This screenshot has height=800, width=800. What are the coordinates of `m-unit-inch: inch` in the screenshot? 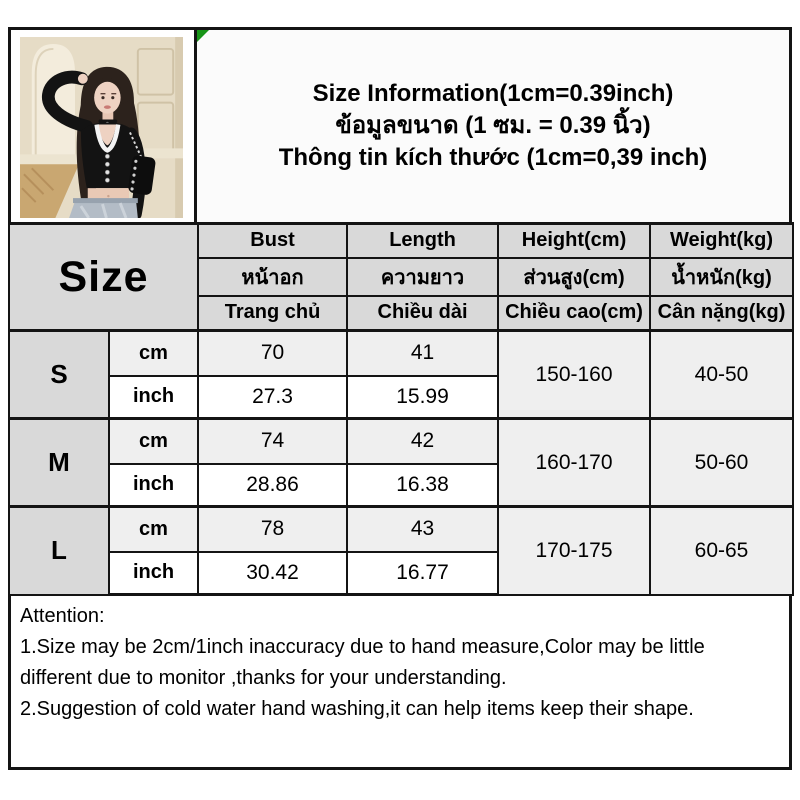 It's located at (153, 485).